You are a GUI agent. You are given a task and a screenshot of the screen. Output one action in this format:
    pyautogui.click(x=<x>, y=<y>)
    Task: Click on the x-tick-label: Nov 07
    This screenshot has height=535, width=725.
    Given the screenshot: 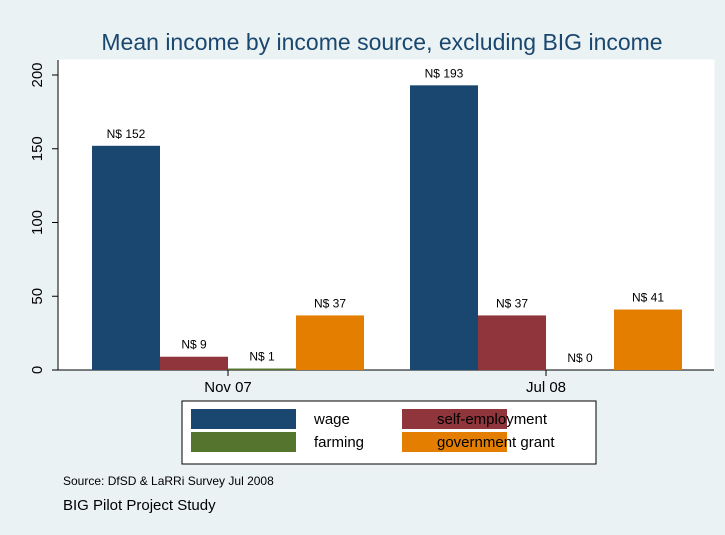 What is the action you would take?
    pyautogui.click(x=228, y=387)
    